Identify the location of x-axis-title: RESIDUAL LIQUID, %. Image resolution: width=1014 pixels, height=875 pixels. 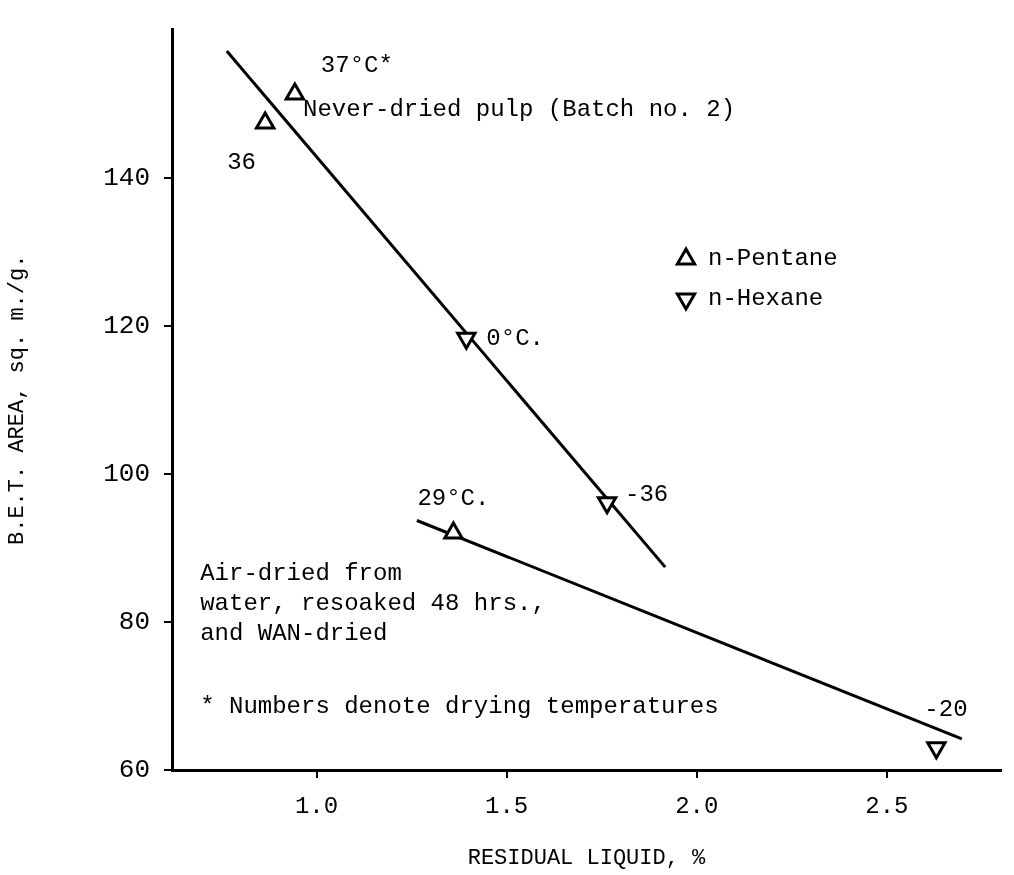
(587, 858).